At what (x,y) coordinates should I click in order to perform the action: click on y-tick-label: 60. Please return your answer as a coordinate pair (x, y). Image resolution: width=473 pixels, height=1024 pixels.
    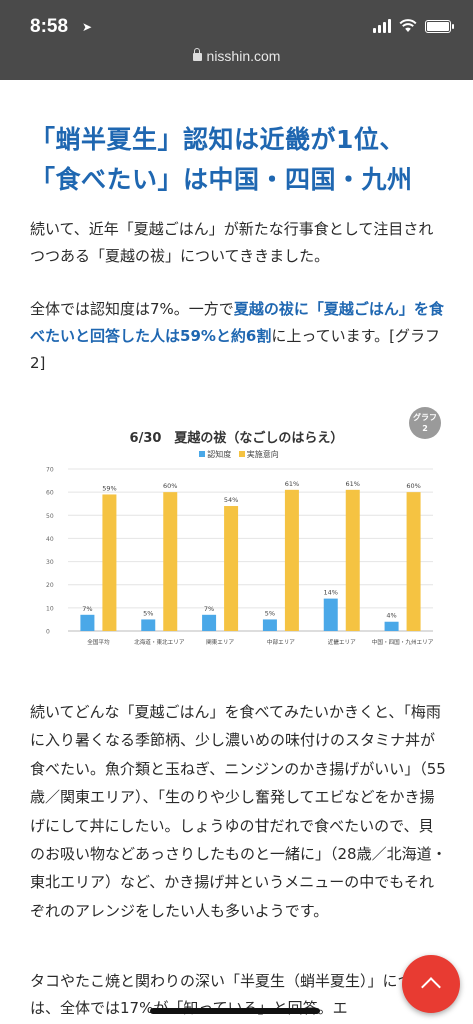
    Looking at the image, I should click on (50, 493).